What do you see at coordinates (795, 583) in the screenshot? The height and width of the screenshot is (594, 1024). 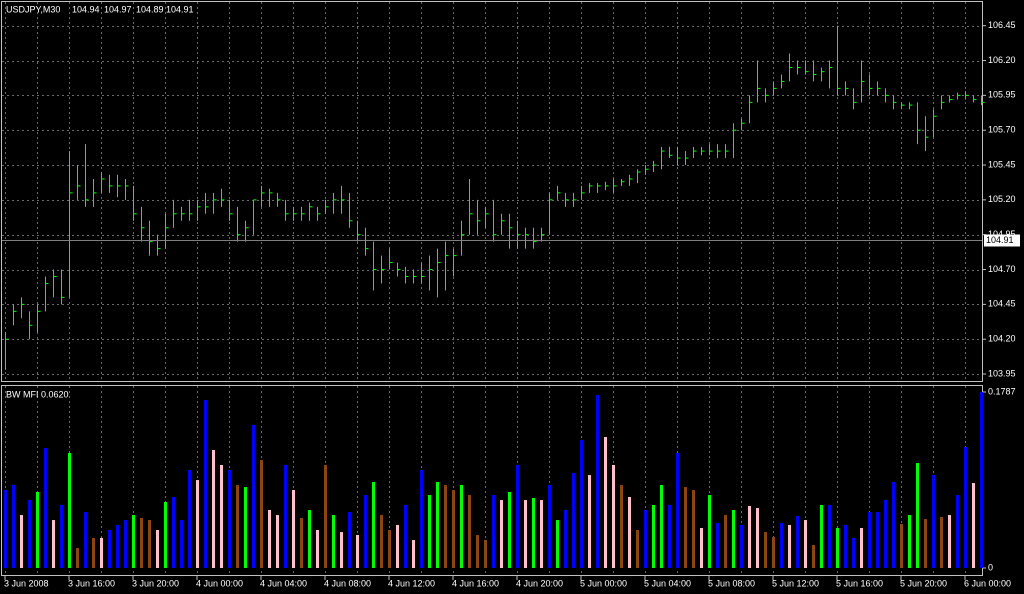 I see `x-tick-label: 5 Jun 12:00` at bounding box center [795, 583].